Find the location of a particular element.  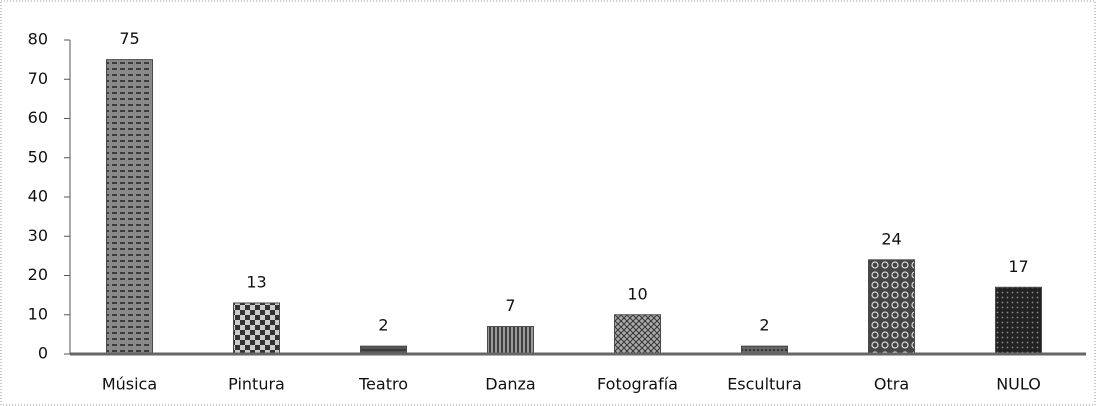

y-tick-label: 40 is located at coordinates (38, 196).